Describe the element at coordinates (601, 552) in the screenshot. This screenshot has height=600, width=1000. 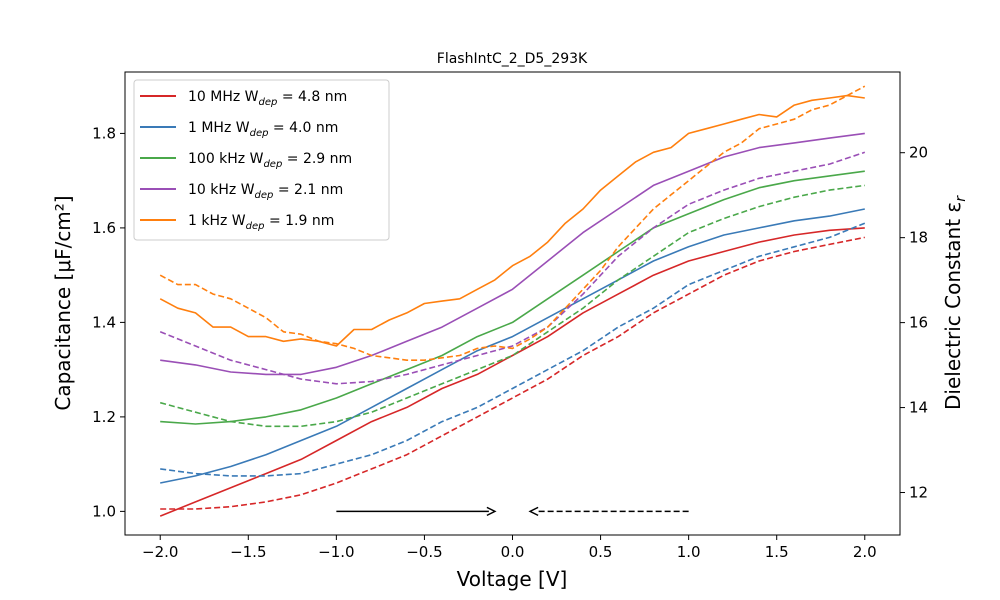
I see `x-tick-label: 0.5` at that location.